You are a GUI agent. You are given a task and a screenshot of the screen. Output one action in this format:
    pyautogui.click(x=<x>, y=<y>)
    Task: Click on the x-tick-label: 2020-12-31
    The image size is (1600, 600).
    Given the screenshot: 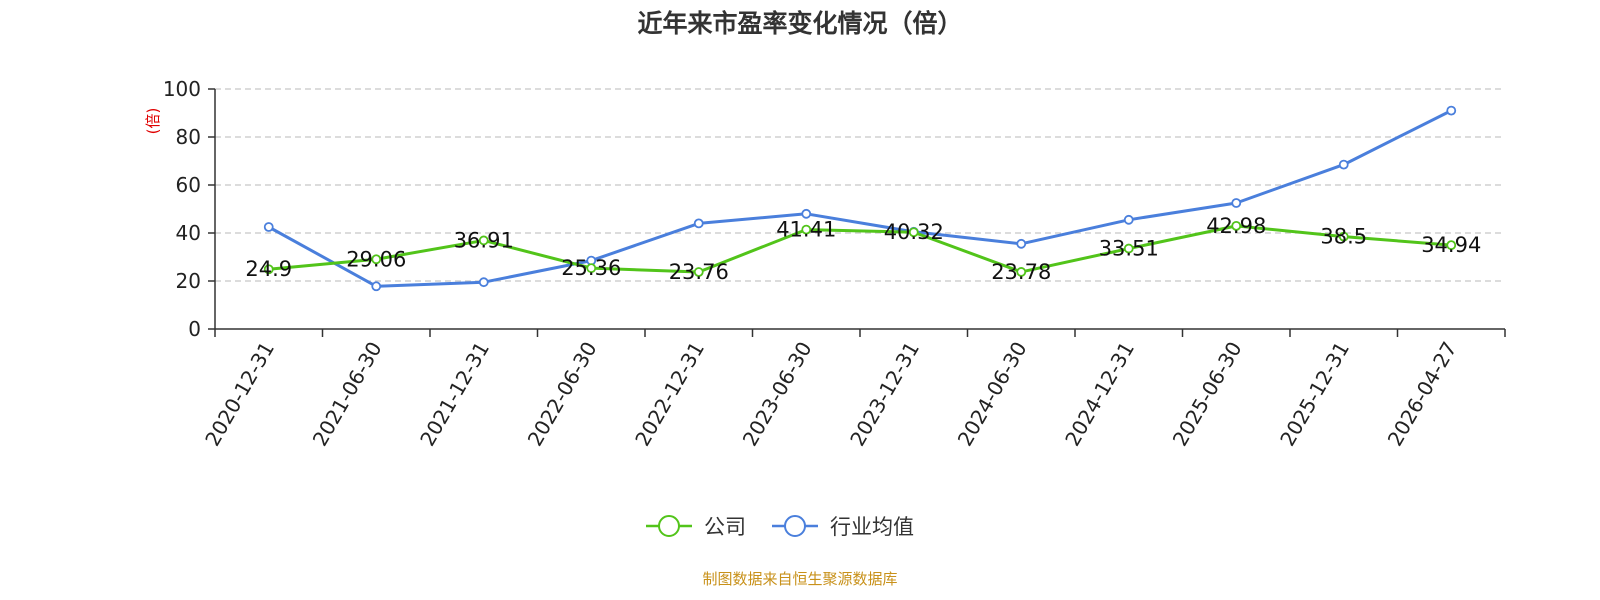 What is the action you would take?
    pyautogui.click(x=239, y=394)
    